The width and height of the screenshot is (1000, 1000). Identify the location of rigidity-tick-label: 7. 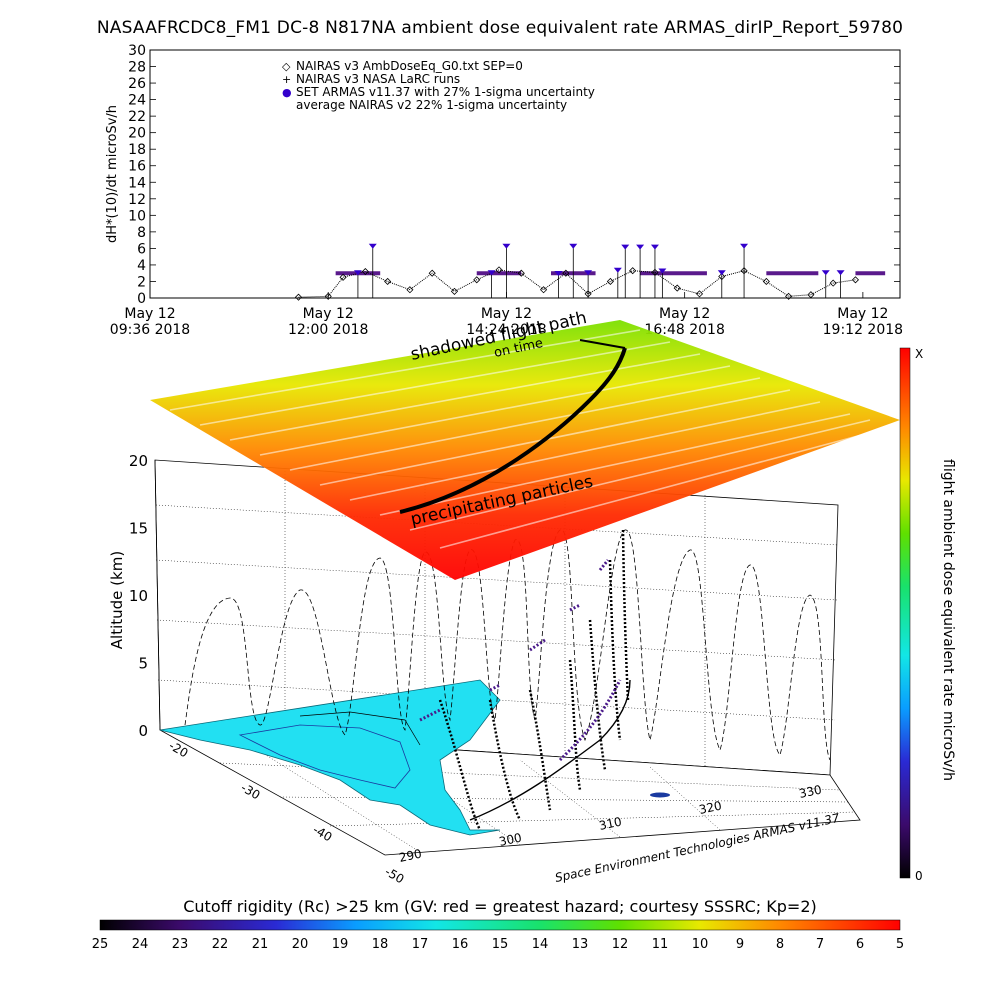
(820, 944).